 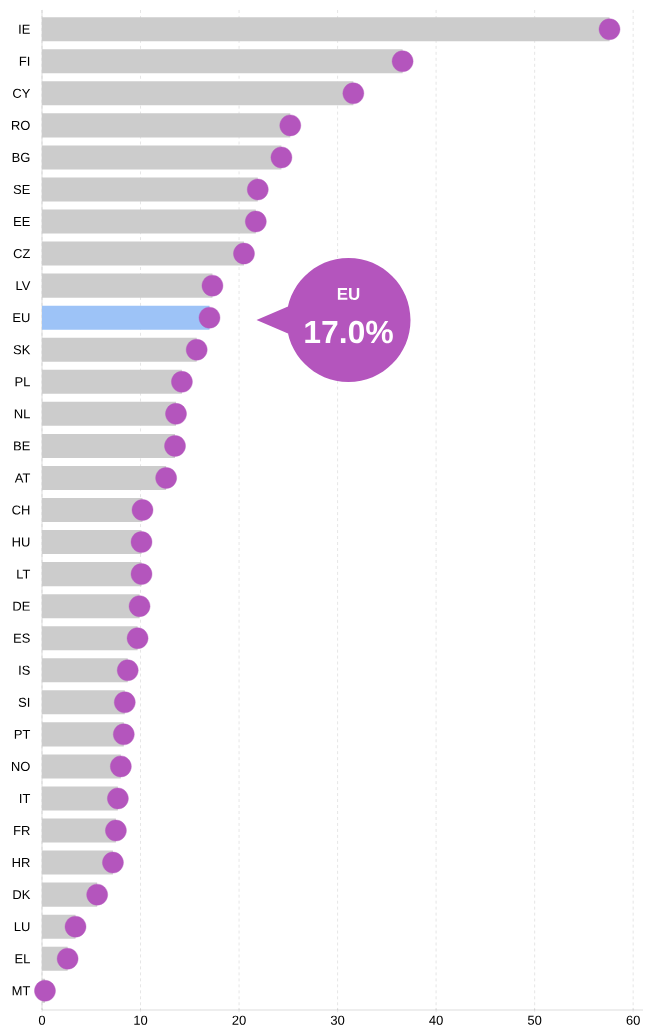 I want to click on y-tick-label: LV, so click(x=23, y=286).